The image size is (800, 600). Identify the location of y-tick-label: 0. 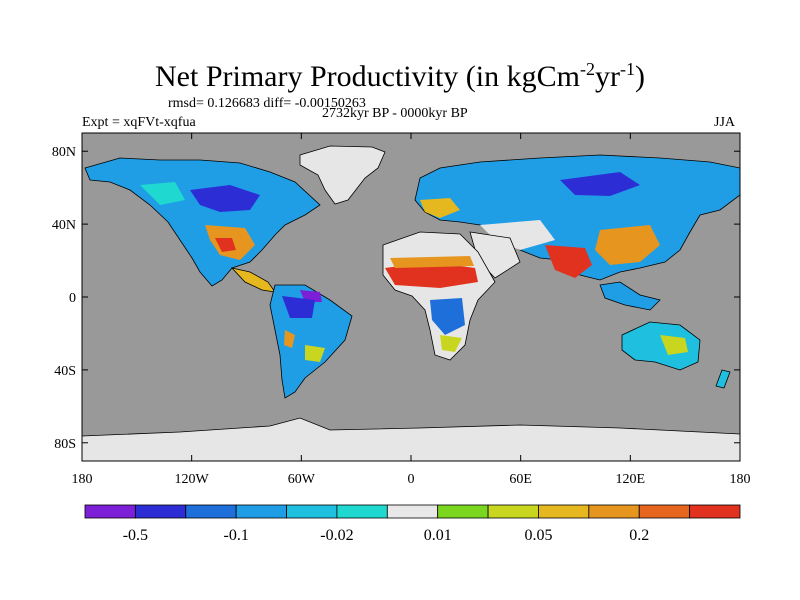
(72, 298).